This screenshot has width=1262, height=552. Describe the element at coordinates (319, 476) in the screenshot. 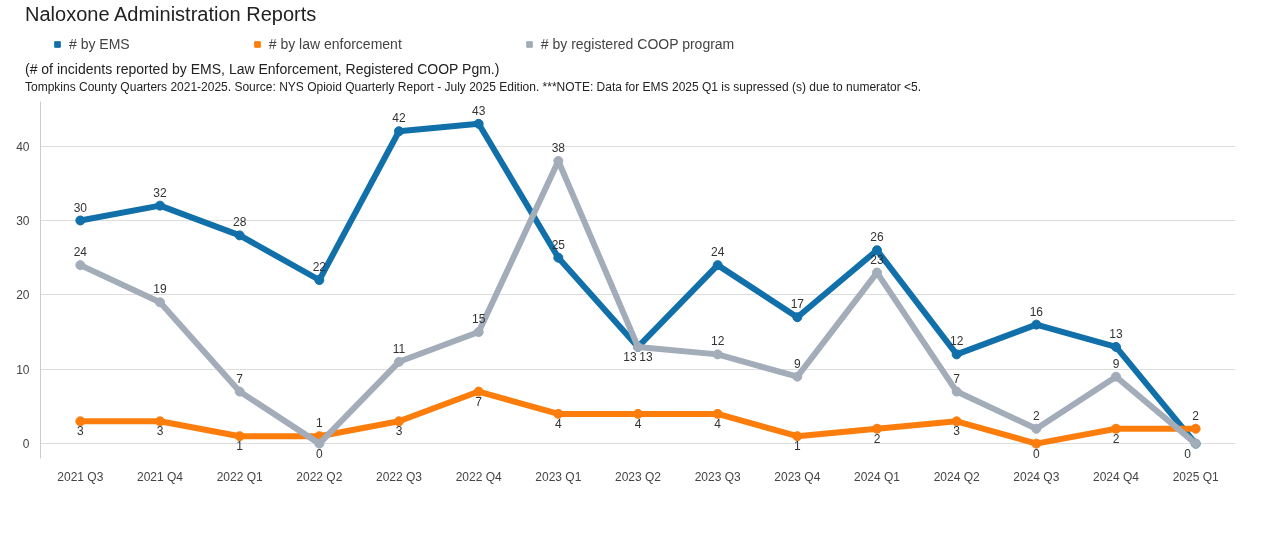

I see `x-tick-label: 2022 Q2` at that location.